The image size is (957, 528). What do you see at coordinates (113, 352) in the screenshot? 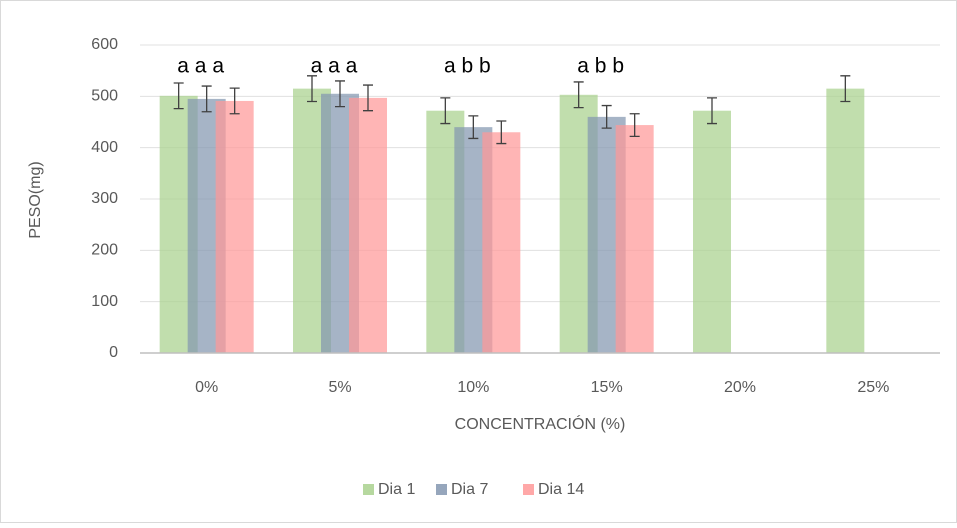
I see `y-tick-label: 0` at bounding box center [113, 352].